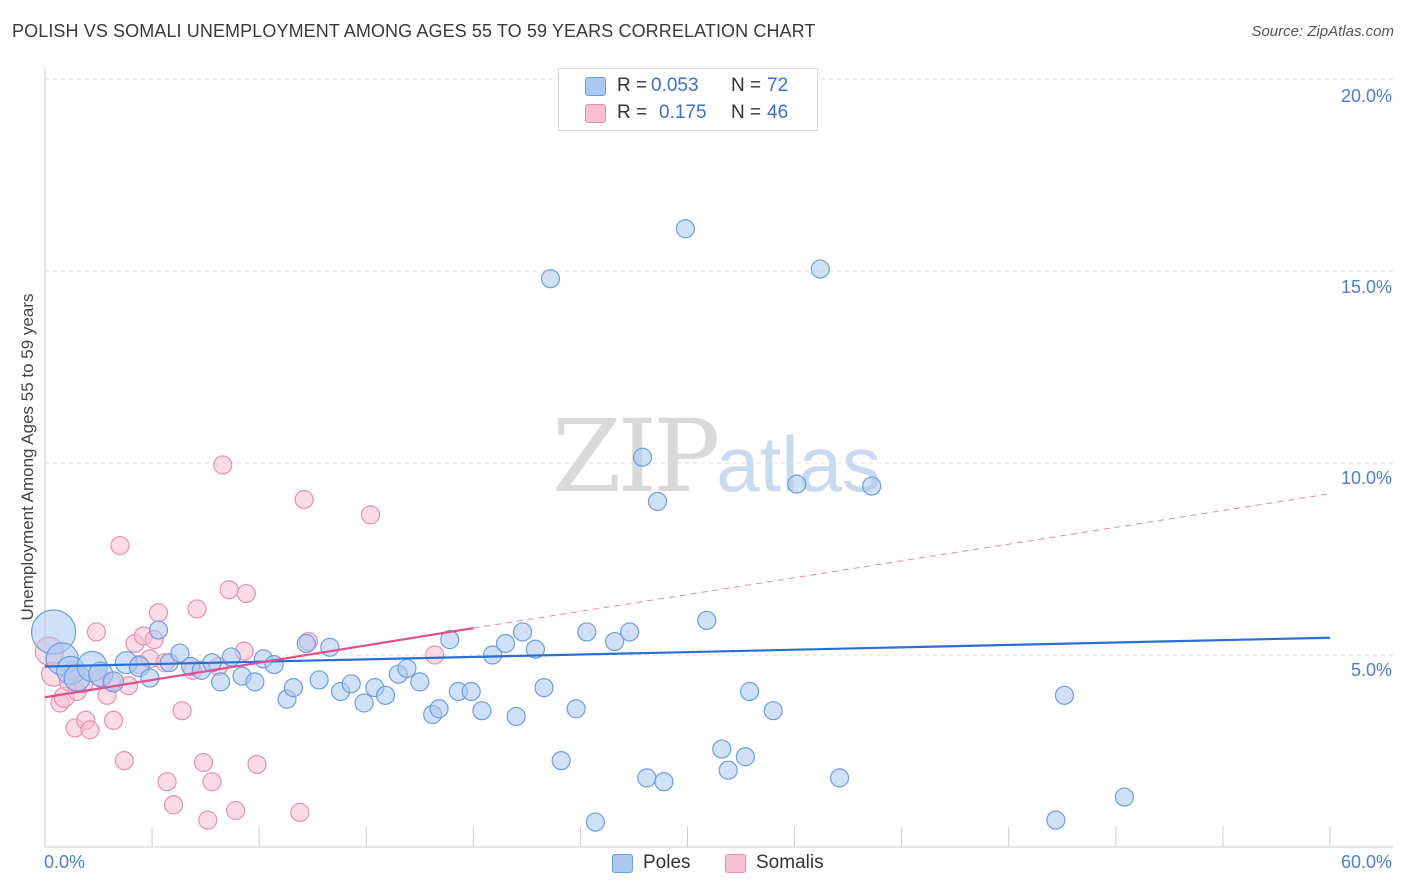 The image size is (1406, 892). I want to click on y-tick-label-10: 10.0%, so click(1366, 478).